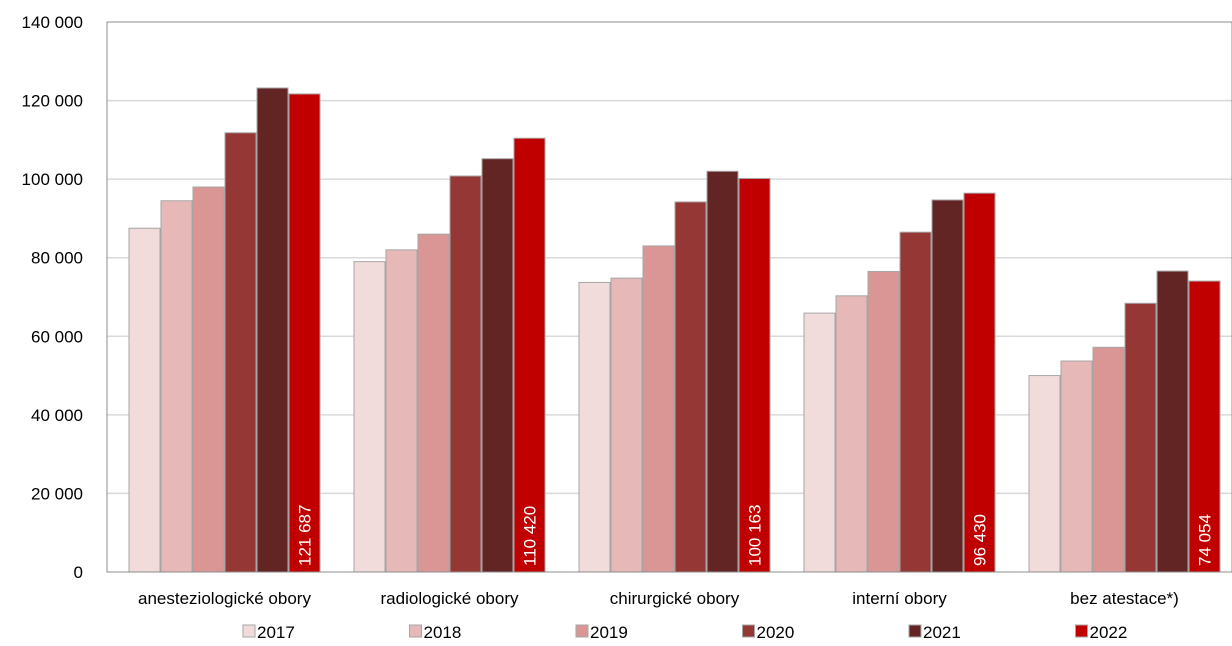 The image size is (1232, 646). I want to click on legend-label: 2017, so click(276, 632).